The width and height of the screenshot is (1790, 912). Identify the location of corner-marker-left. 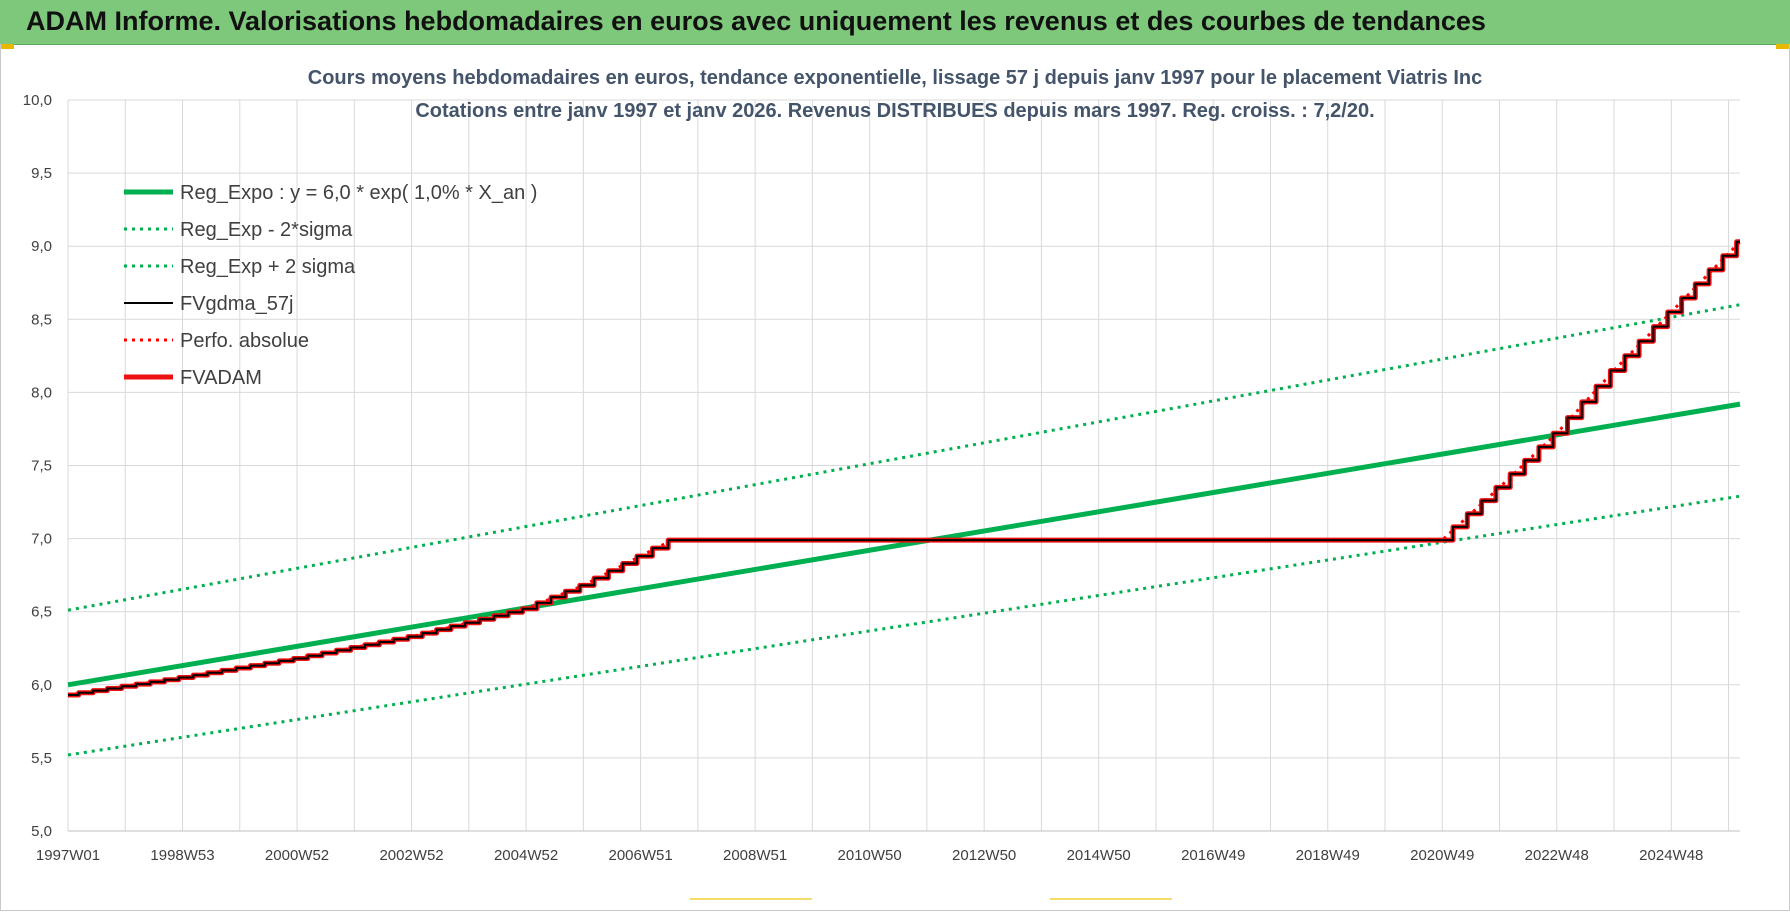
(7, 46).